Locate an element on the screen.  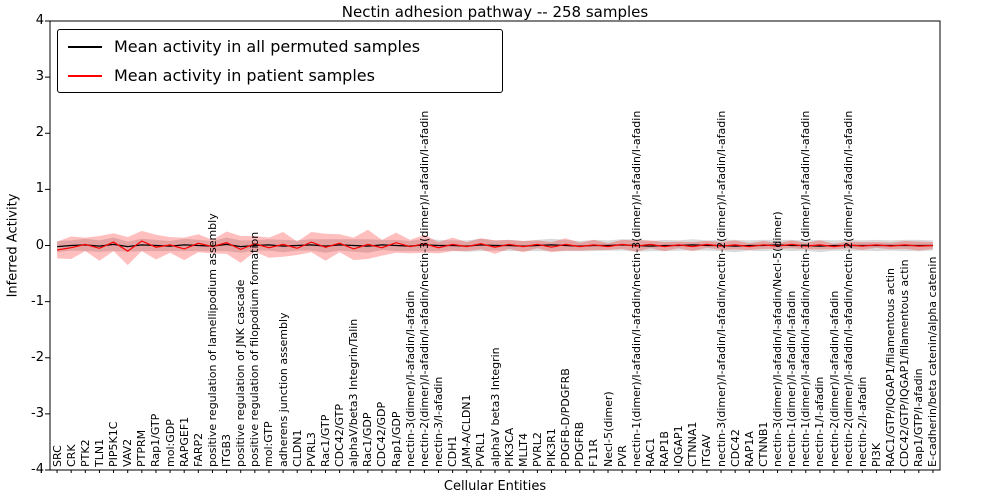
legend-item-permuted: Mean activity in all permuted samples is located at coordinates (285, 46).